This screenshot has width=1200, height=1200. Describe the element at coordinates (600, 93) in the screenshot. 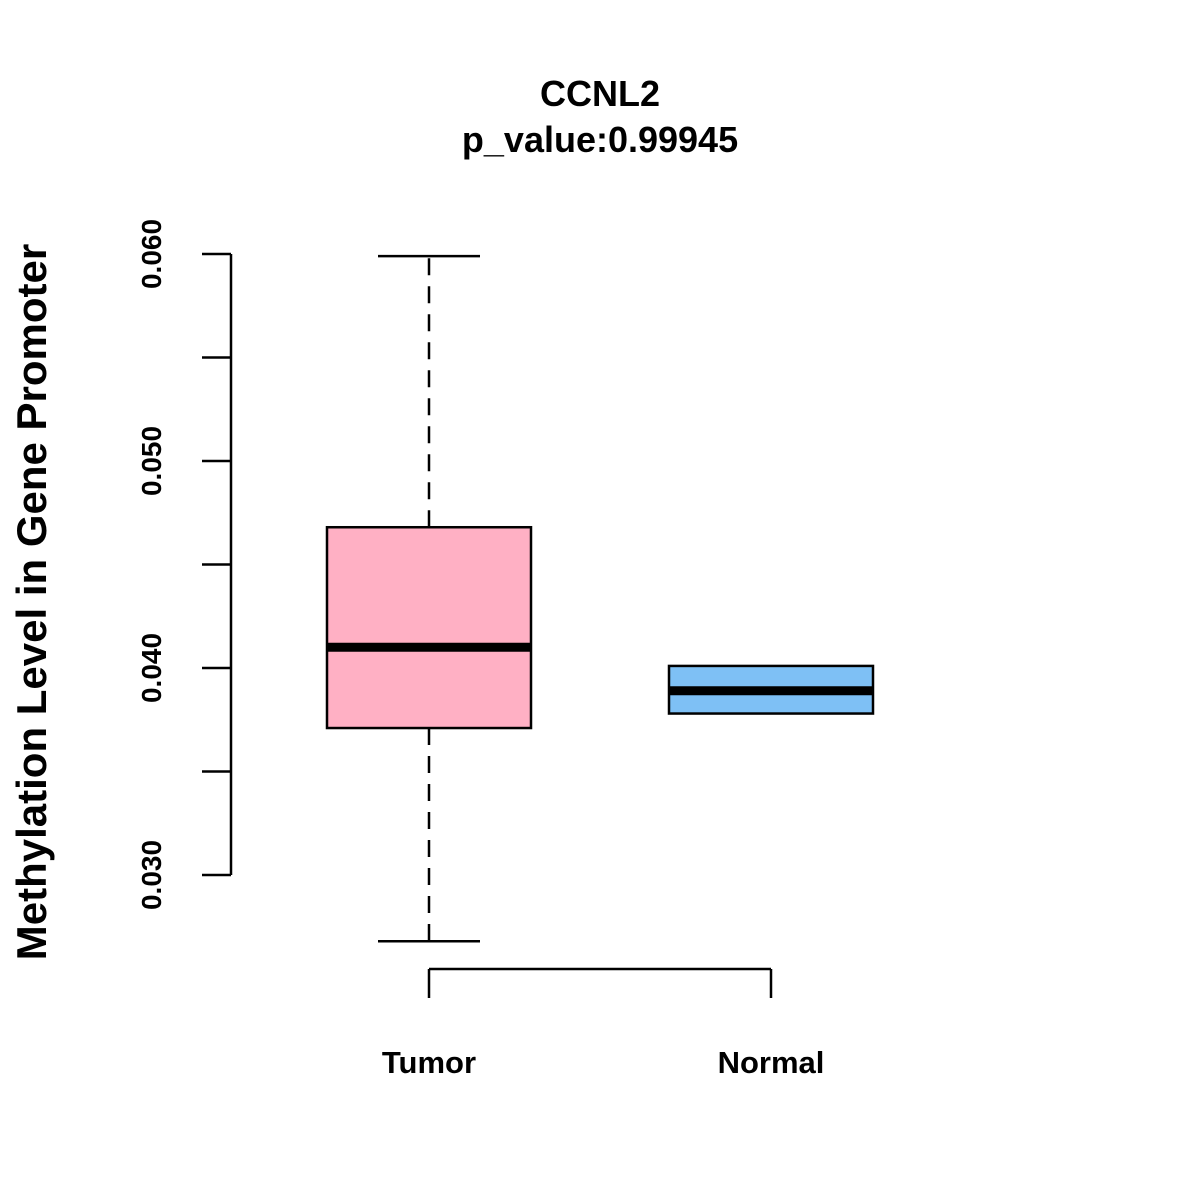

I see `chart-title: CCNL2` at that location.